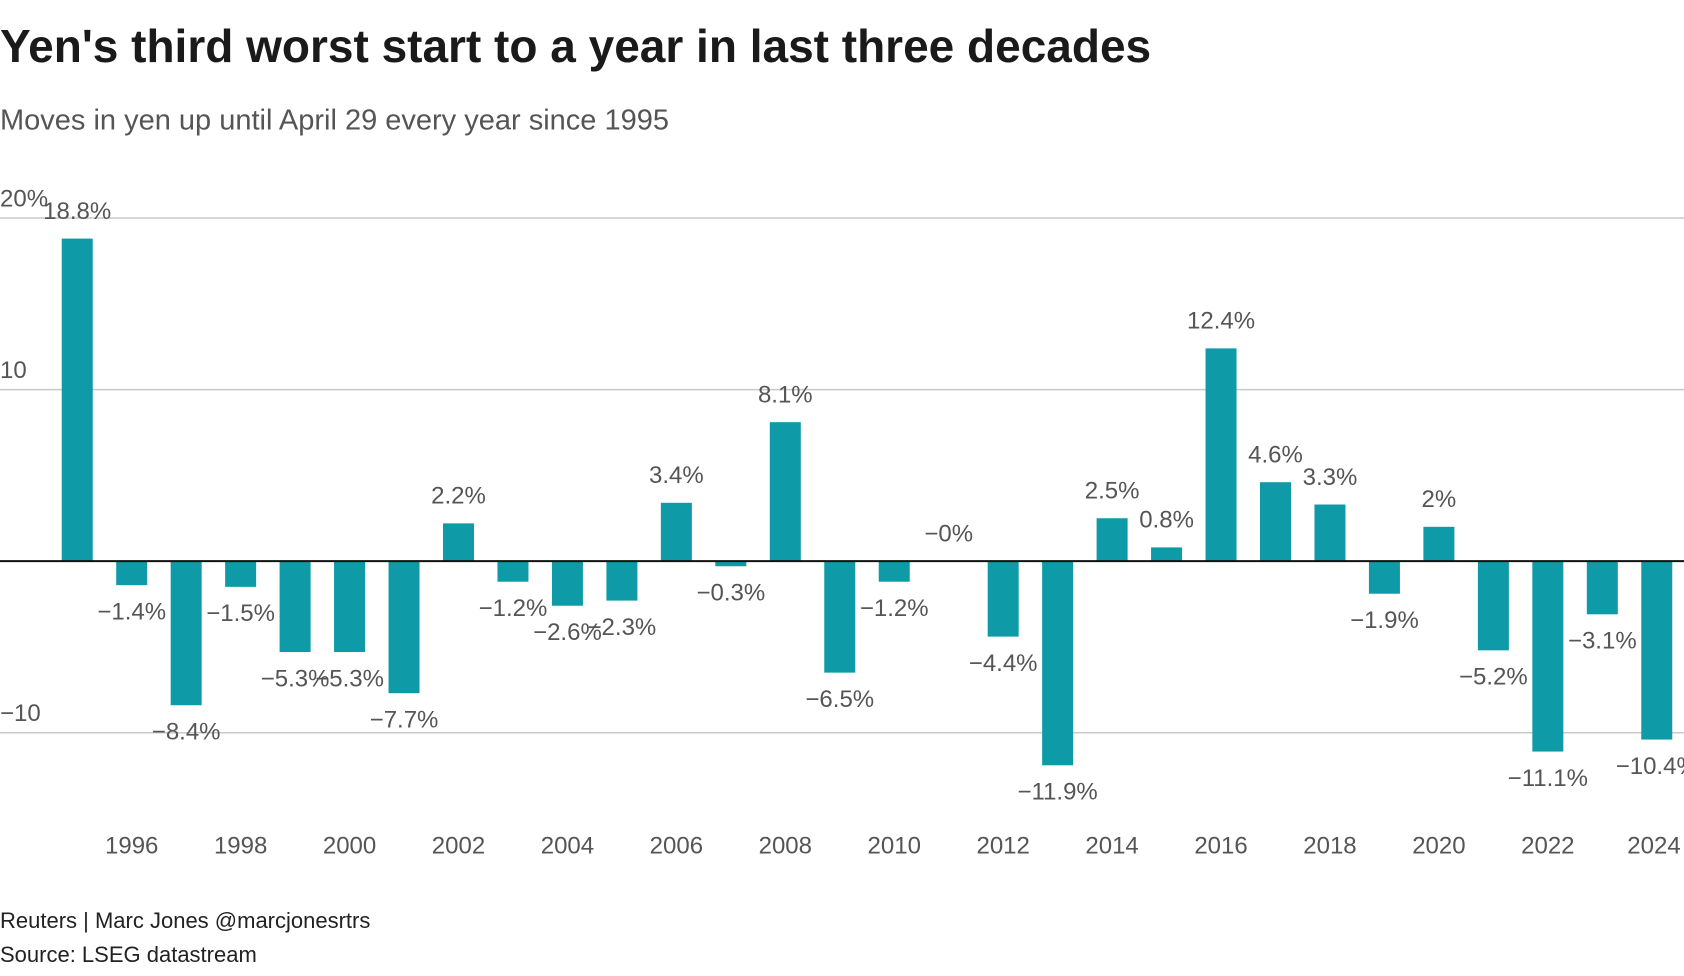  I want to click on x-tick-label: 1996, so click(131, 845).